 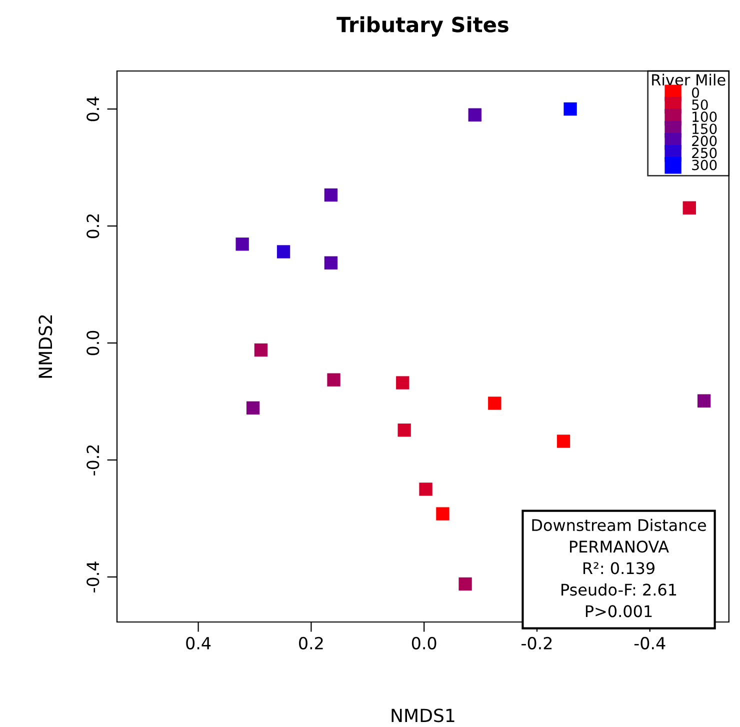 What do you see at coordinates (198, 643) in the screenshot?
I see `x-tick-label: 0.4` at bounding box center [198, 643].